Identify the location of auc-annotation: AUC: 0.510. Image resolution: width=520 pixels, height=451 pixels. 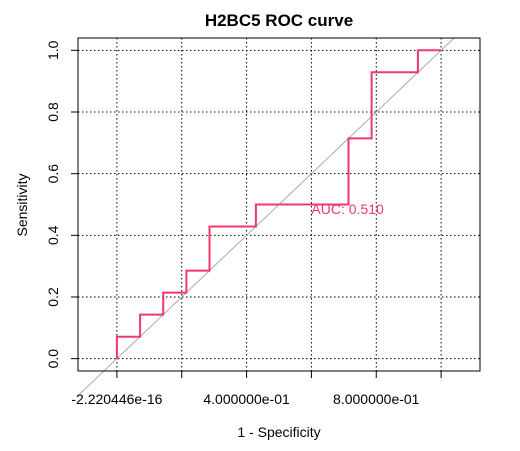
(347, 209).